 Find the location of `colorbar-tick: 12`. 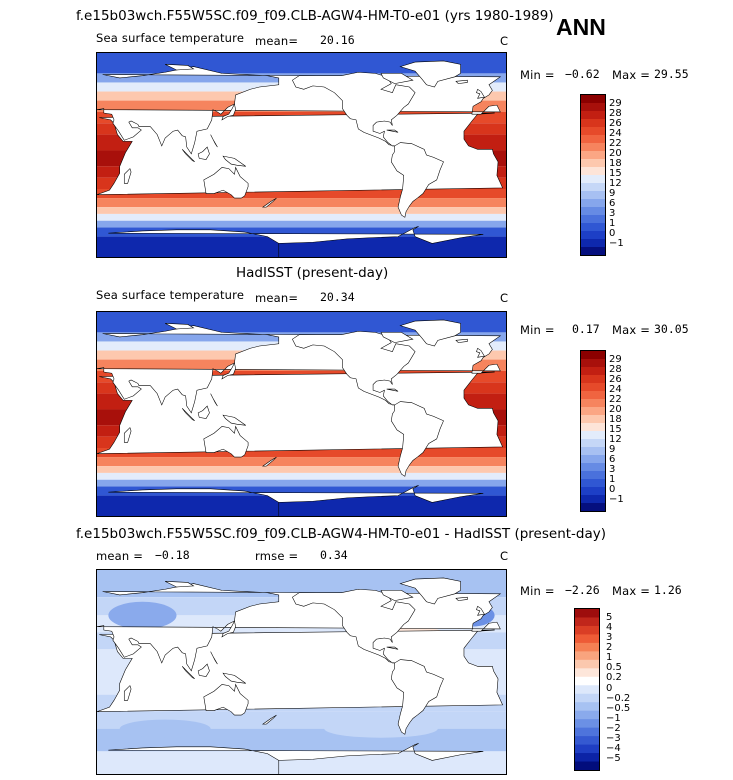

colorbar-tick: 12 is located at coordinates (615, 183).